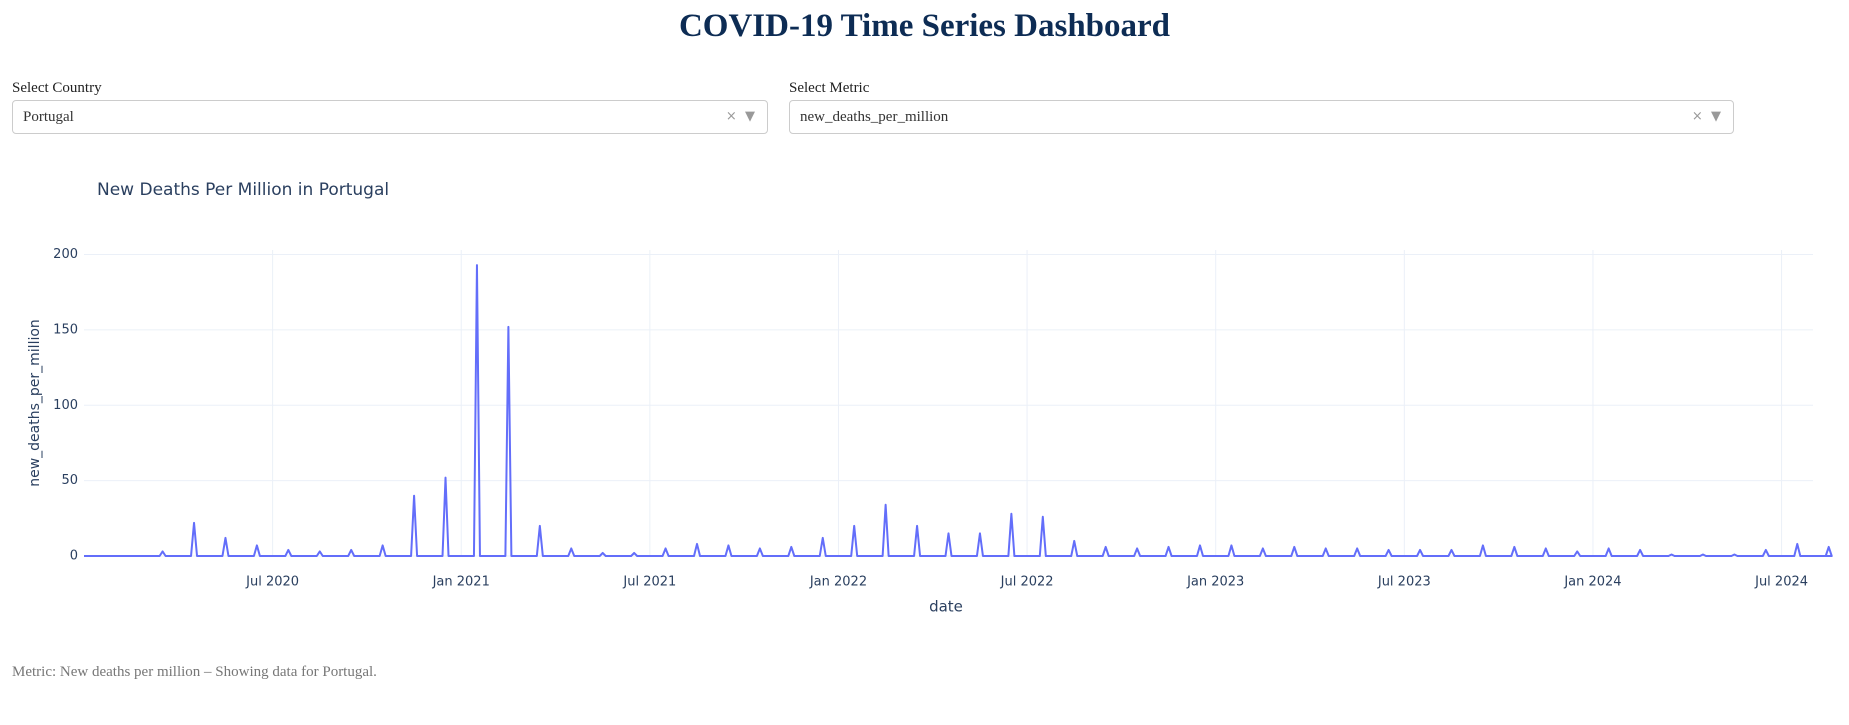 This screenshot has width=1849, height=725. I want to click on x-tick-label: Jan 2022, so click(838, 582).